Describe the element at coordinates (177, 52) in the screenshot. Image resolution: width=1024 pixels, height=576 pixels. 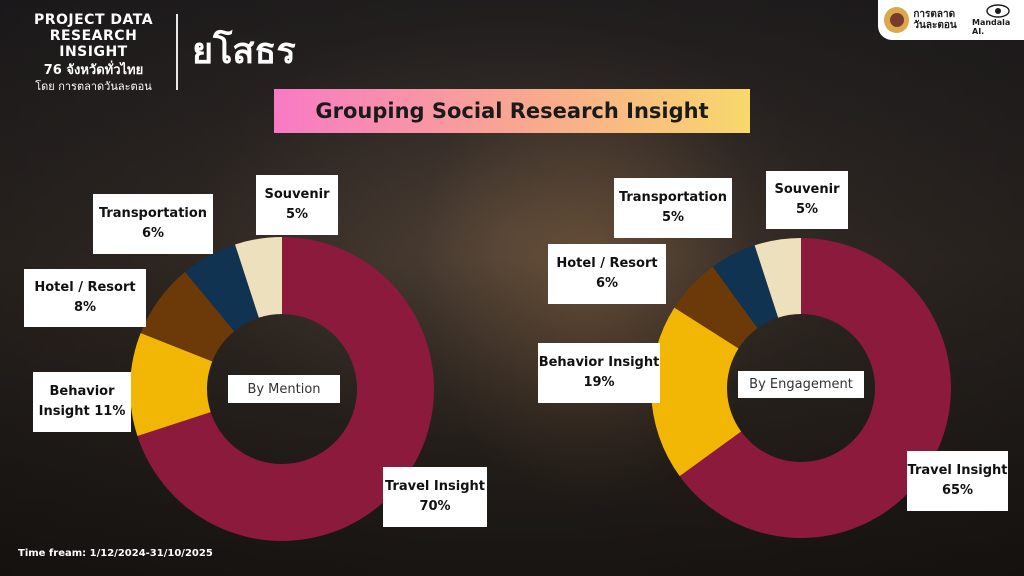
I see `header-divider` at that location.